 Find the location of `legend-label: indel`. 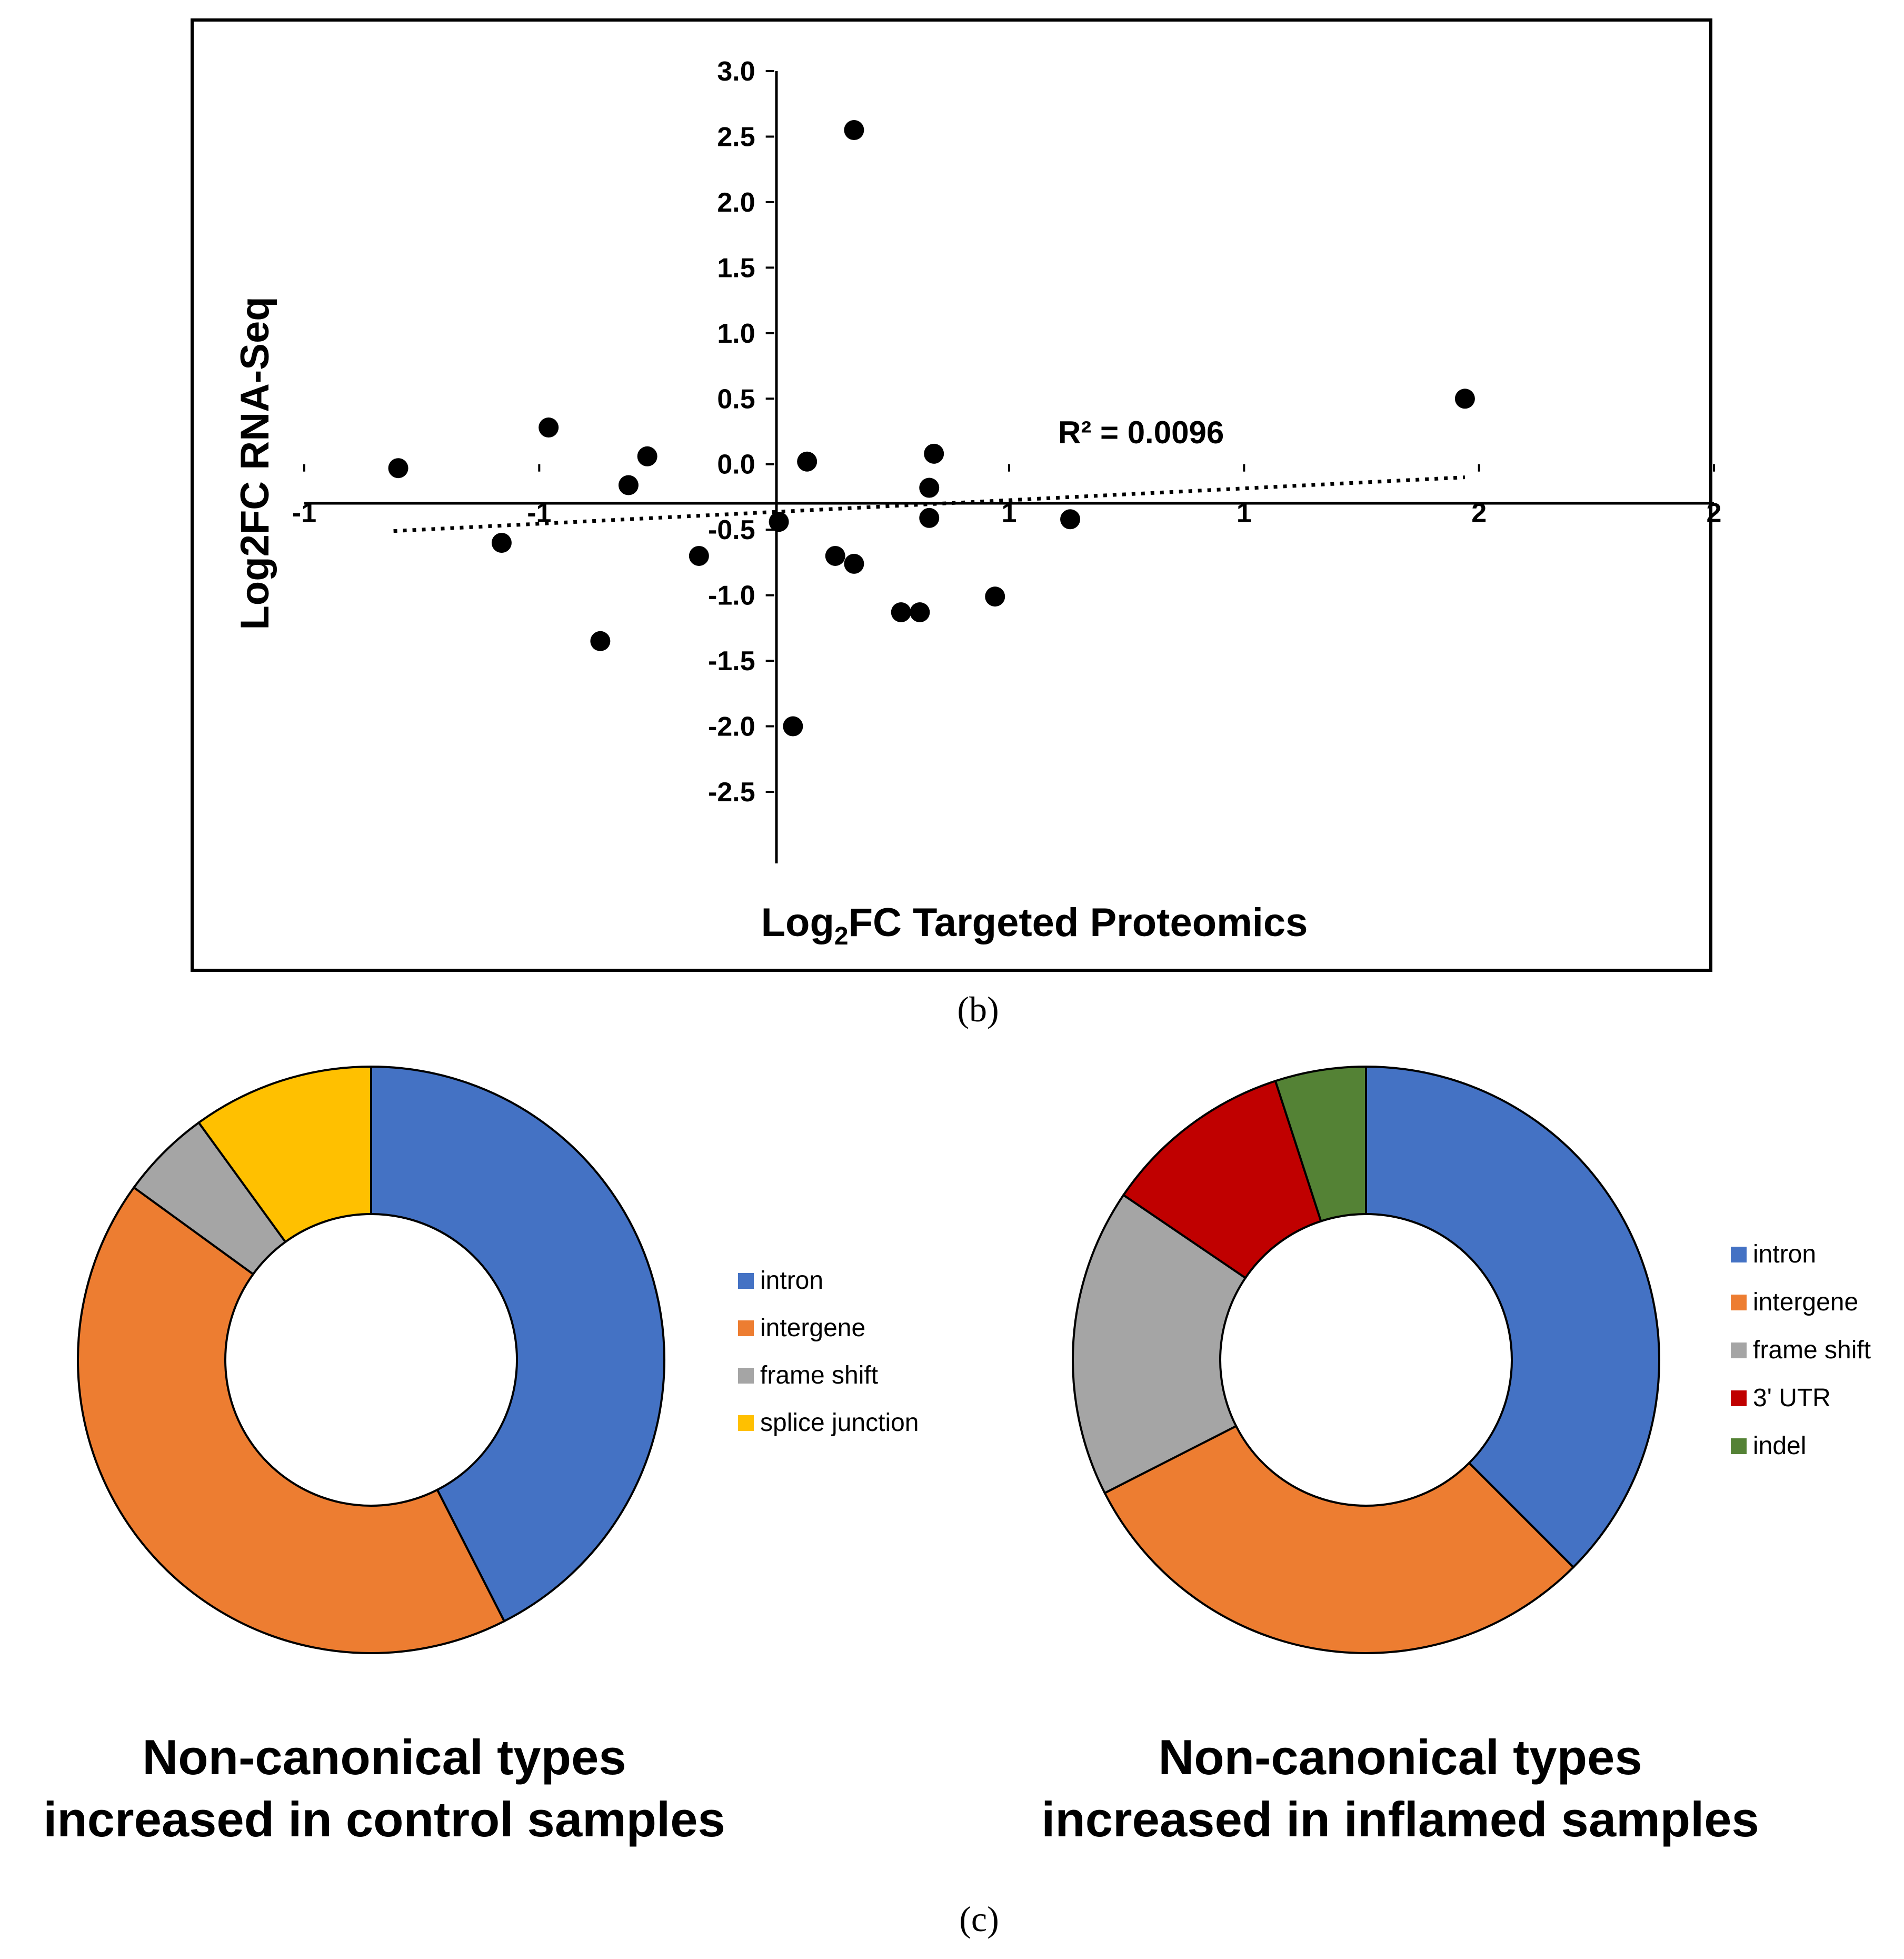

legend-label: indel is located at coordinates (1779, 1446).